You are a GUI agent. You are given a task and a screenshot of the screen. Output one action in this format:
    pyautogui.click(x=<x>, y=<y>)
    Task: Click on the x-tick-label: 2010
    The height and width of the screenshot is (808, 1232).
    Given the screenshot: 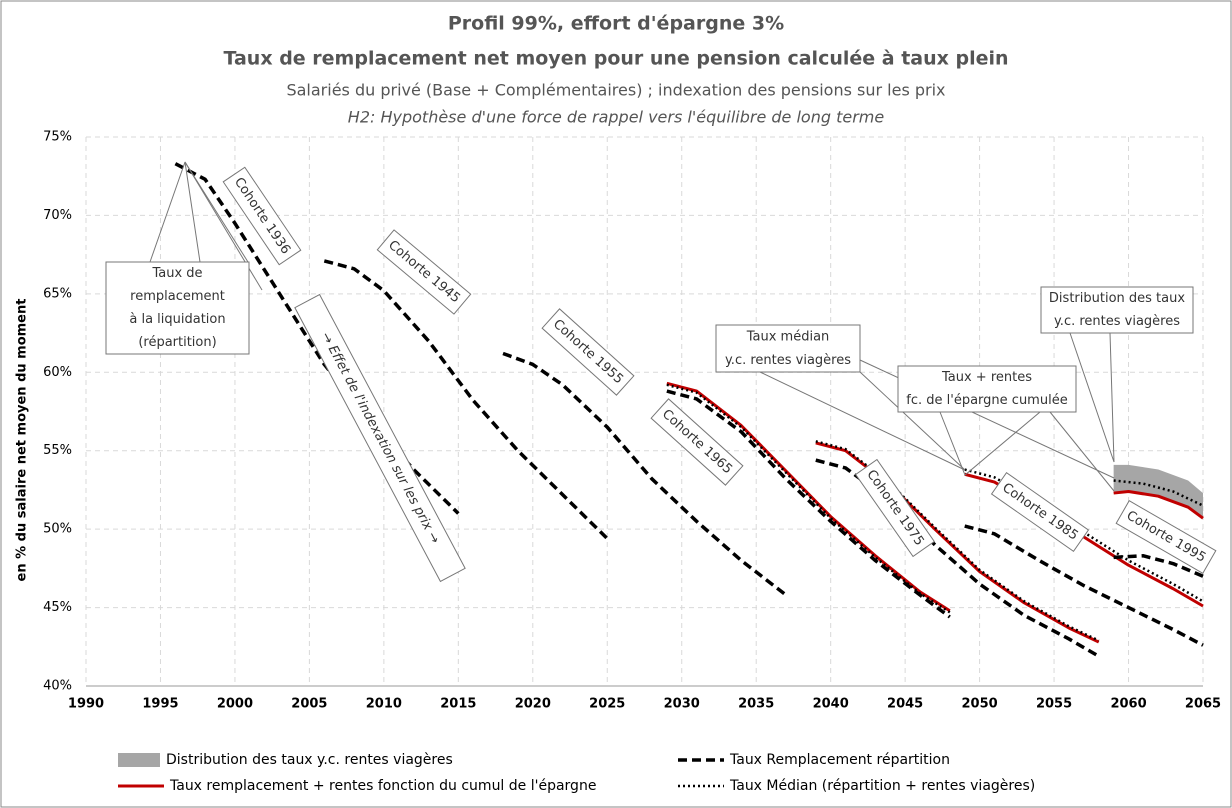 What is the action you would take?
    pyautogui.click(x=384, y=704)
    